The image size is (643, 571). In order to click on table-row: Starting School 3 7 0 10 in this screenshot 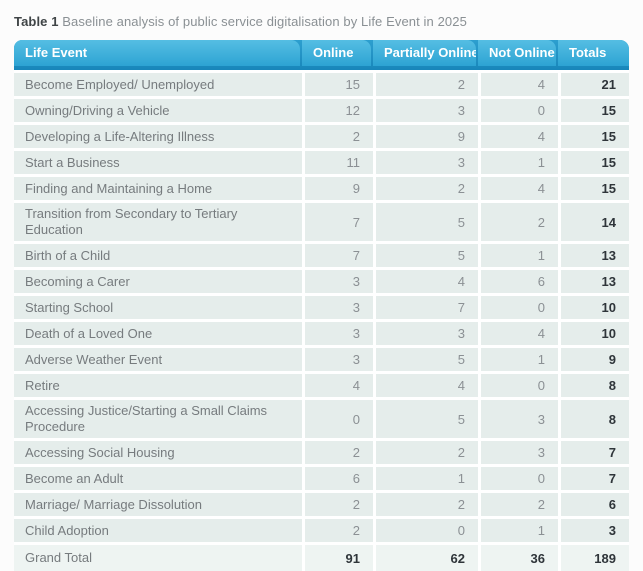, I will do `click(321, 306)`.